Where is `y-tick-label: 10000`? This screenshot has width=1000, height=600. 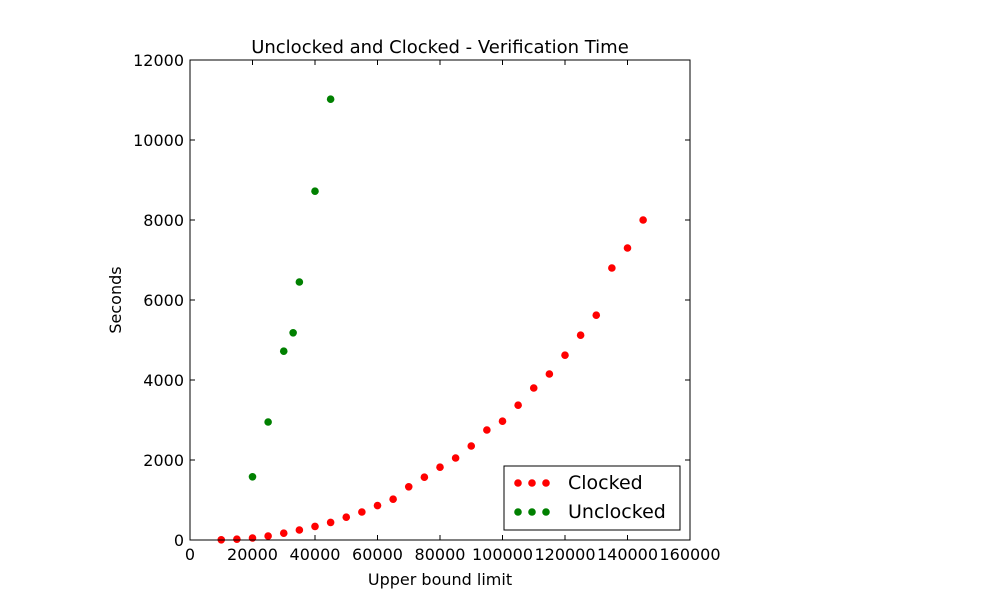
y-tick-label: 10000 is located at coordinates (158, 140).